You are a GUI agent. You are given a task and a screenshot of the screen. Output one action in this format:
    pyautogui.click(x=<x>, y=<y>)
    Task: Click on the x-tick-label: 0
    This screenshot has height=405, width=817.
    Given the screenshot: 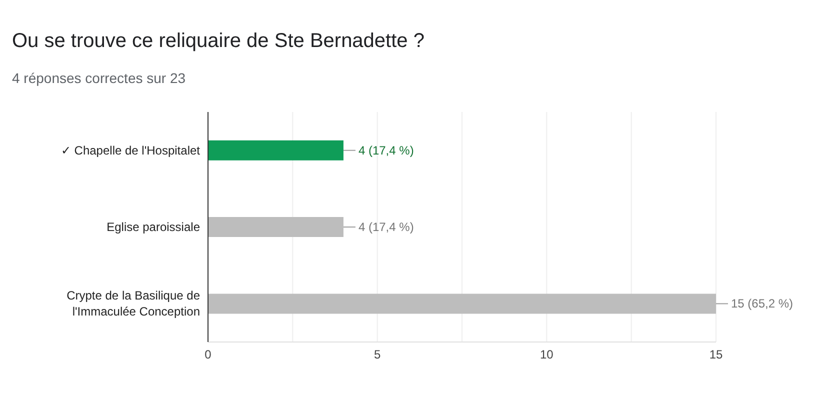 What is the action you would take?
    pyautogui.click(x=208, y=355)
    